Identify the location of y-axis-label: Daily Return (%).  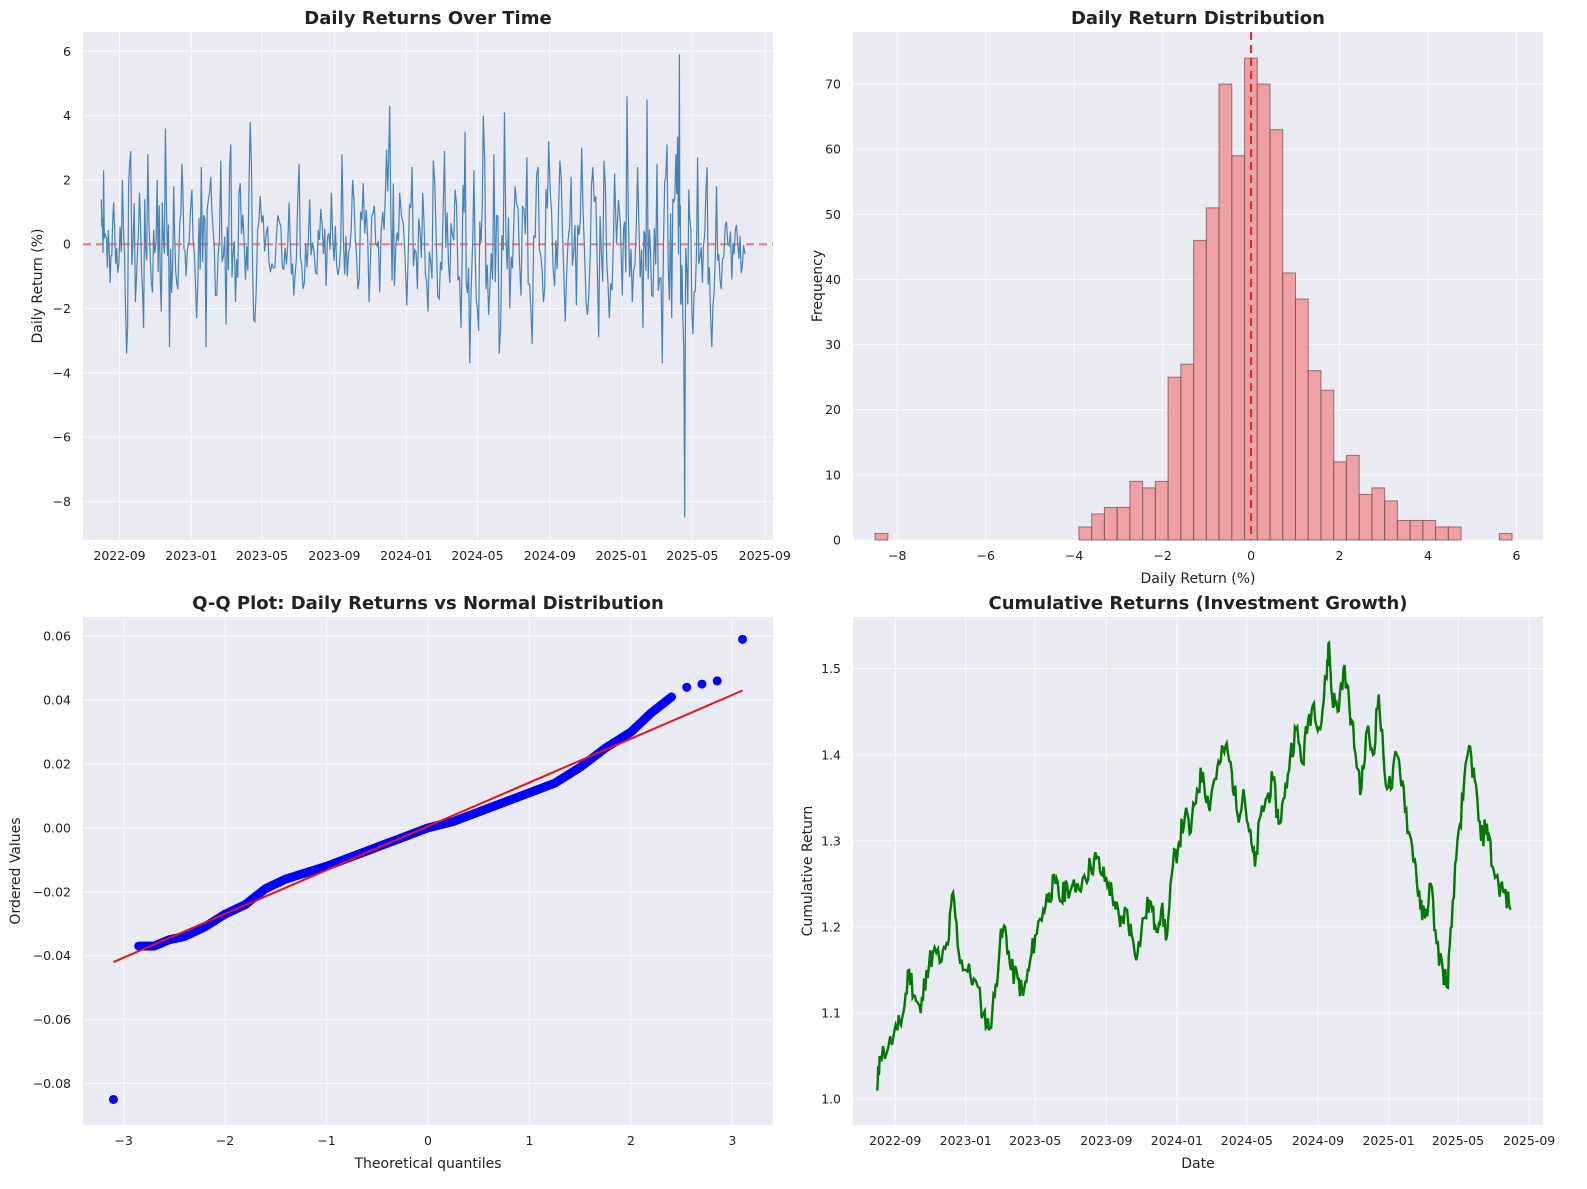
(38, 285).